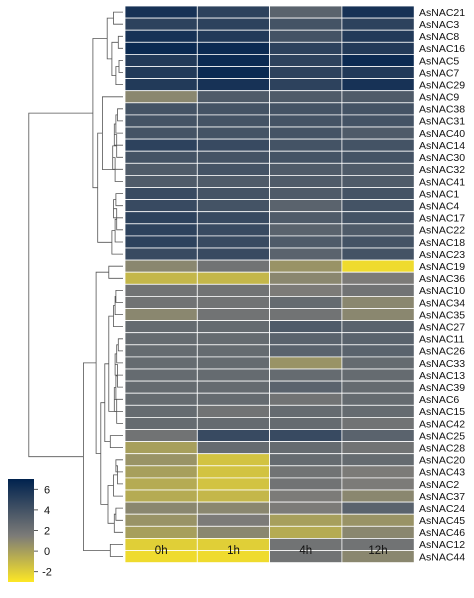 The height and width of the screenshot is (598, 474). What do you see at coordinates (442, 158) in the screenshot?
I see `row-label: AsNAC30` at bounding box center [442, 158].